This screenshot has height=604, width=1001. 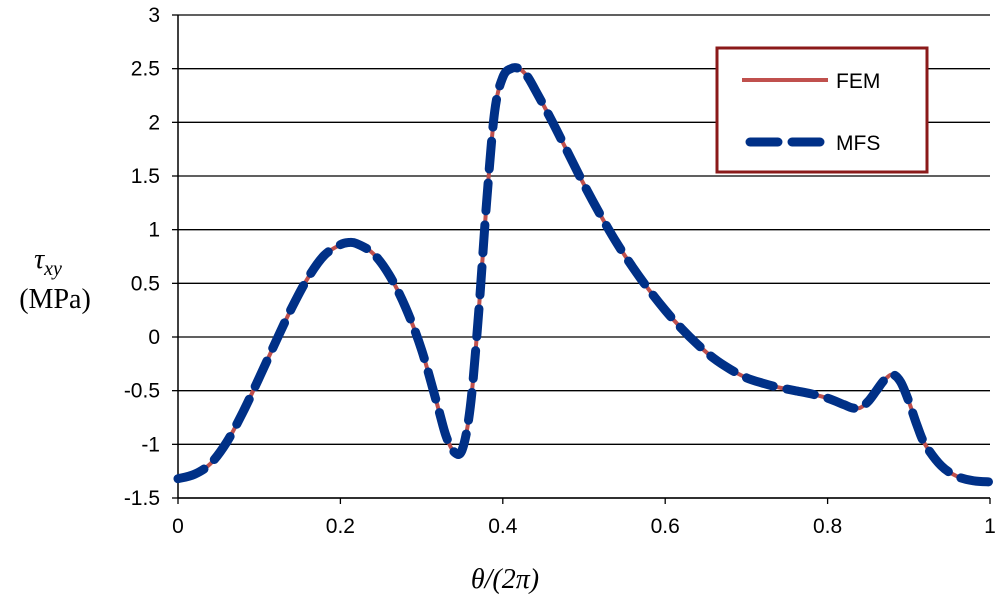 I want to click on legend: FEM MFS, so click(x=822, y=110).